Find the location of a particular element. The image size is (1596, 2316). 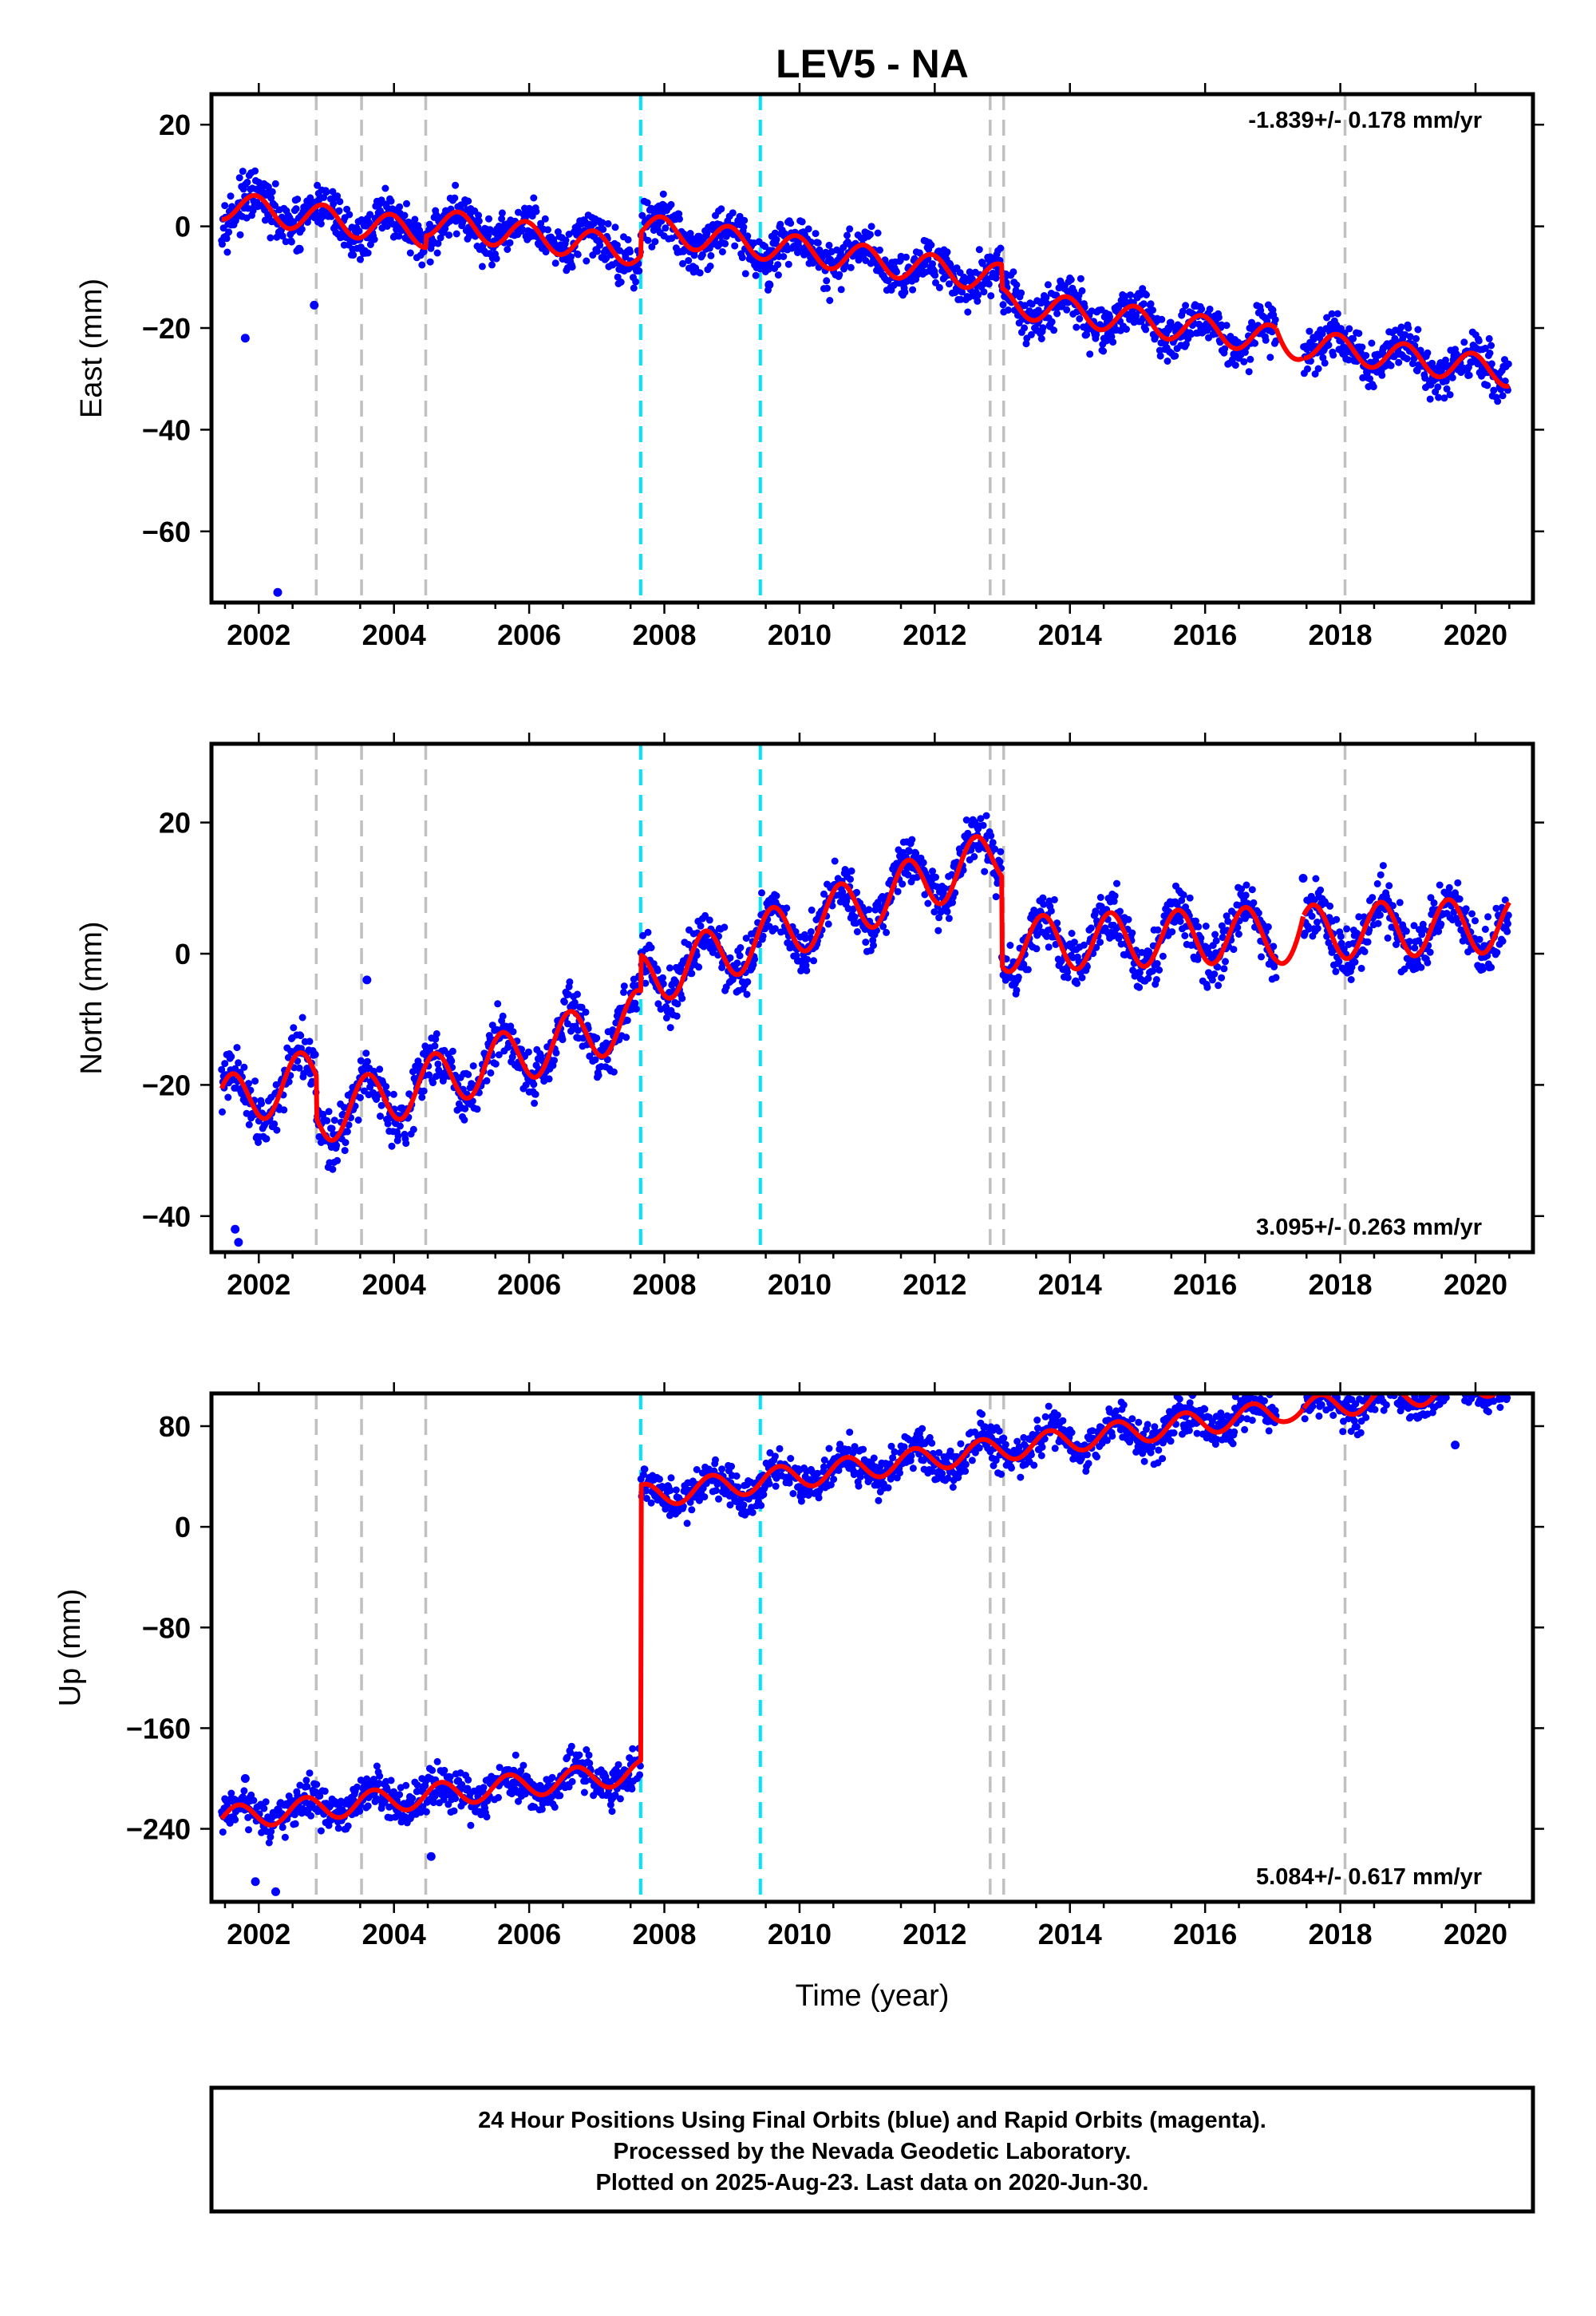

x-tick-label-up-2002: 2002 is located at coordinates (258, 1934).